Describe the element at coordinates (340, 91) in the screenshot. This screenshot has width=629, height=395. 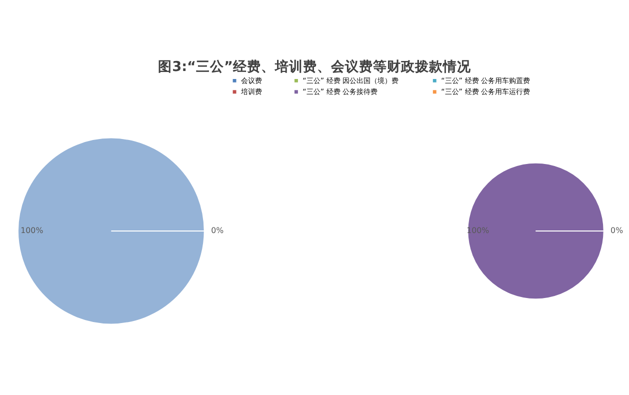
I see `legend-label: “三公” 经费 公务接待费` at that location.